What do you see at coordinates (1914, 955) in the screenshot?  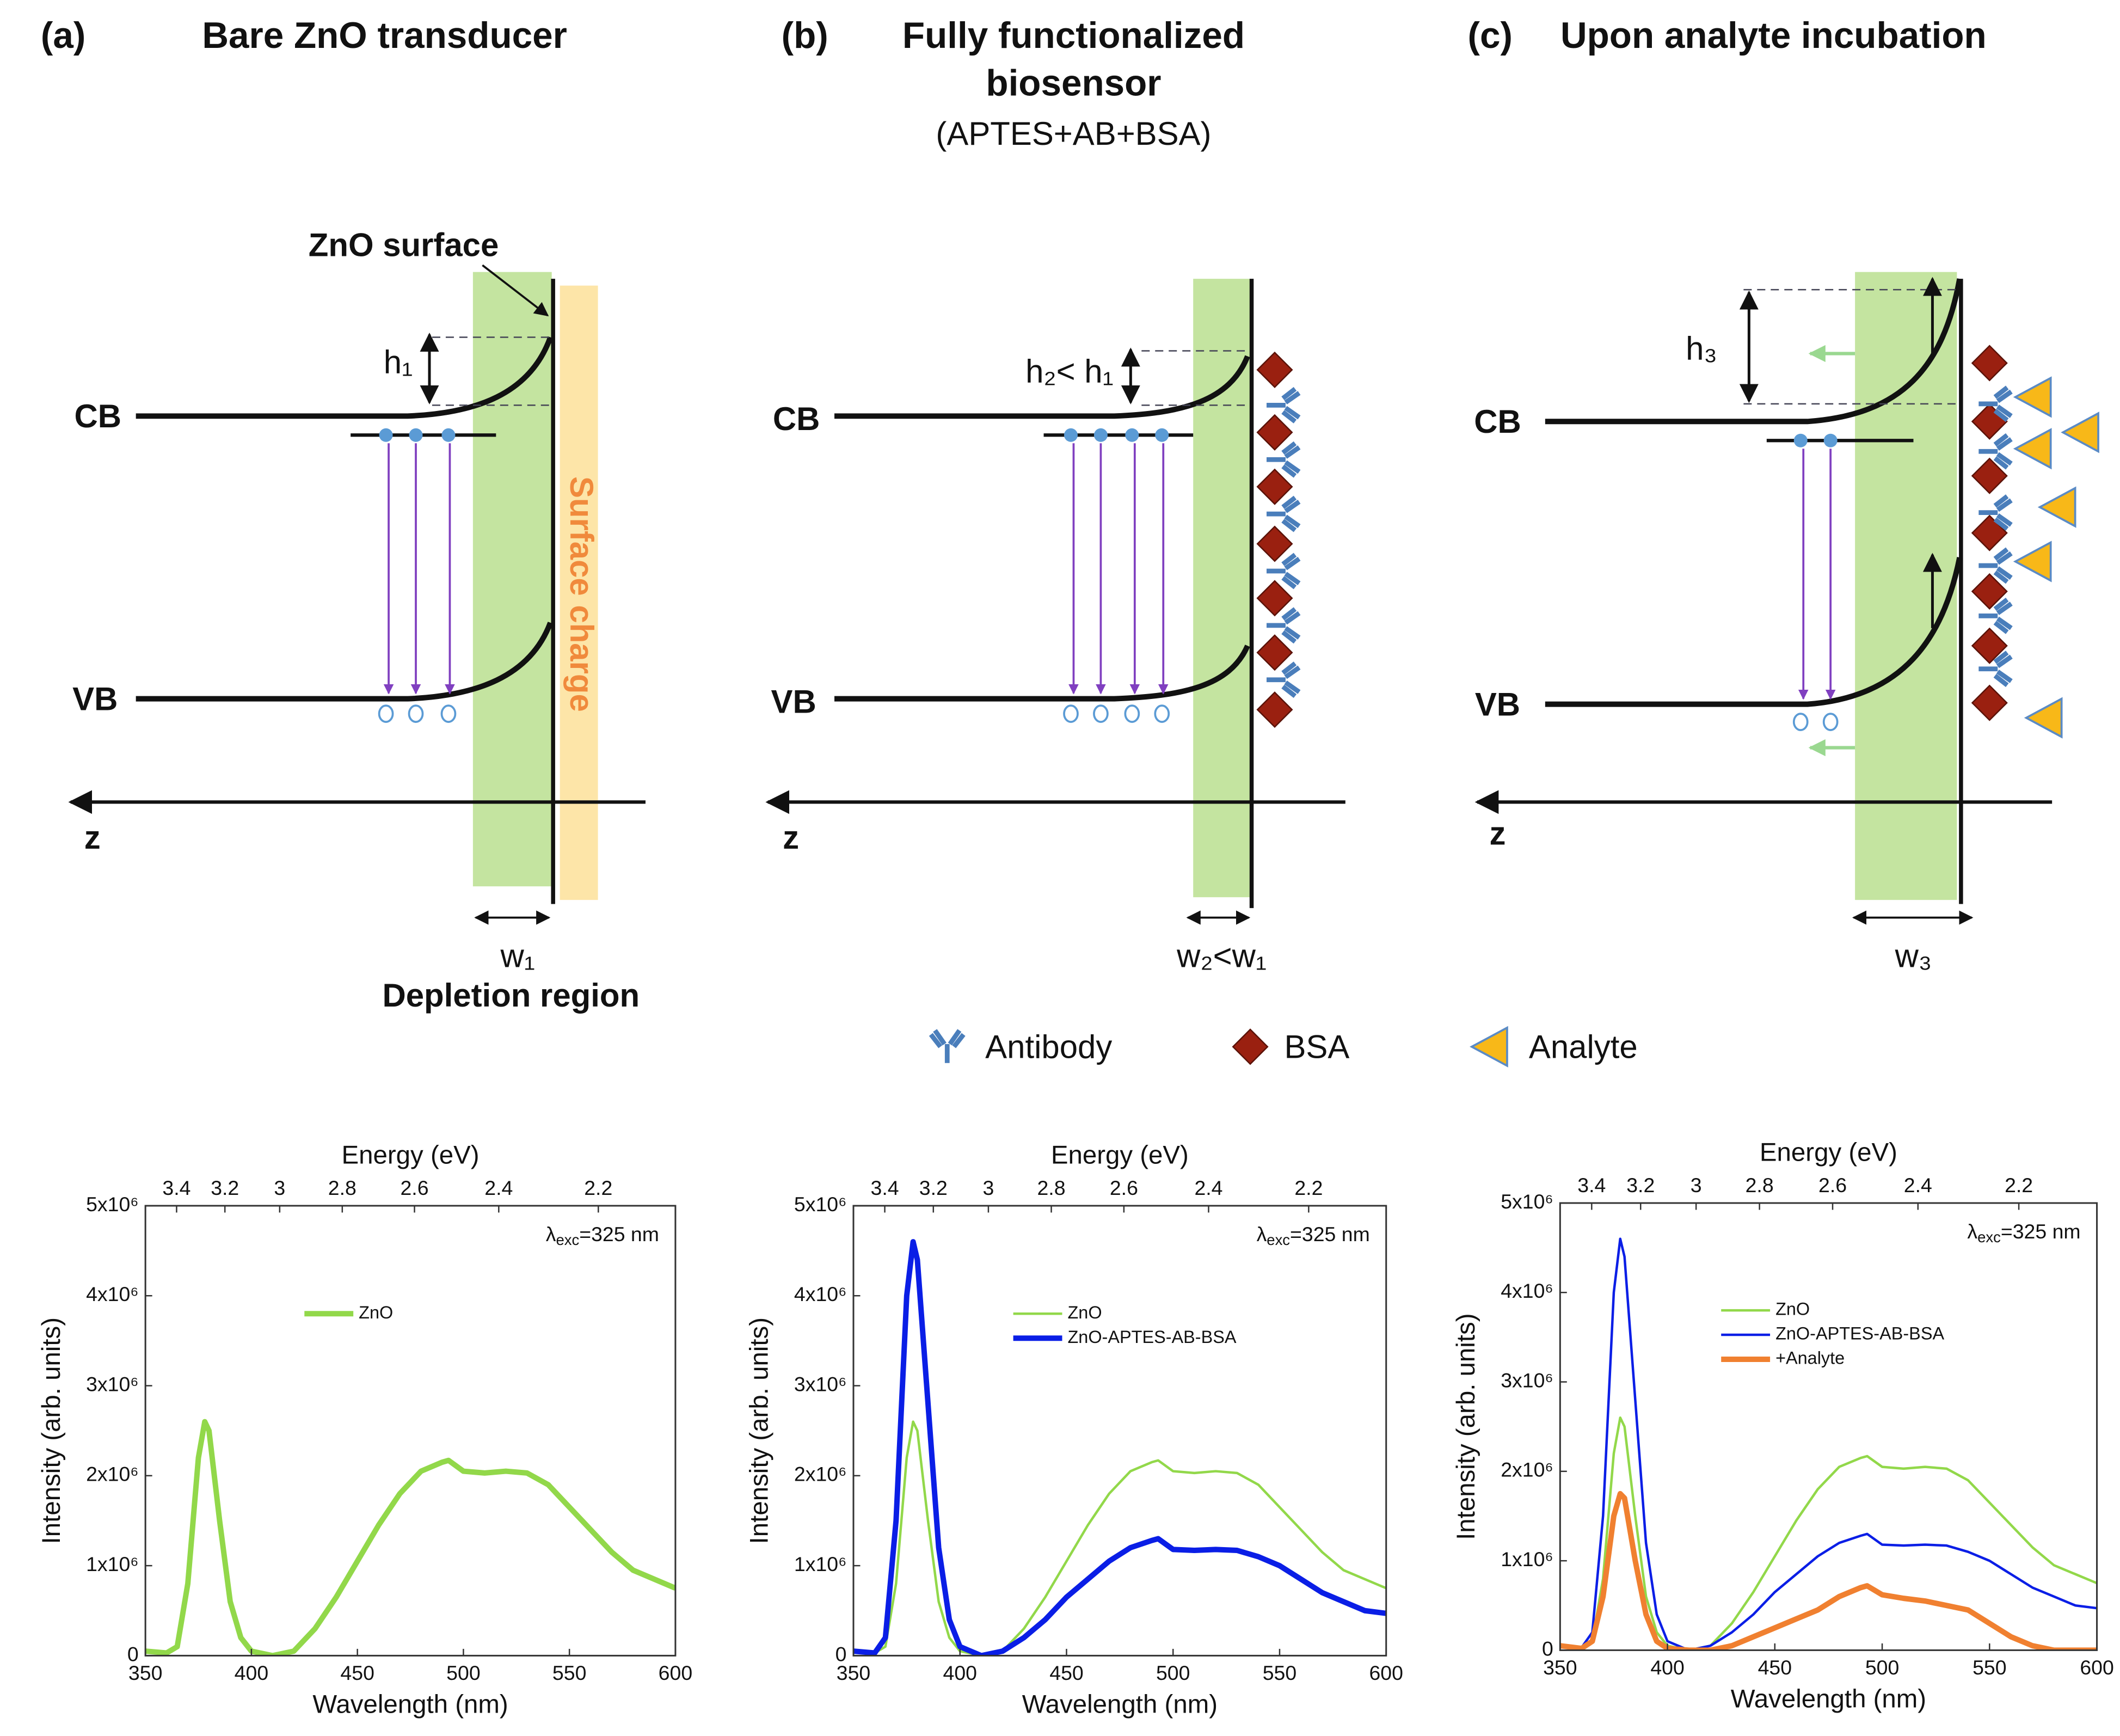 I see `width-label: w₃` at bounding box center [1914, 955].